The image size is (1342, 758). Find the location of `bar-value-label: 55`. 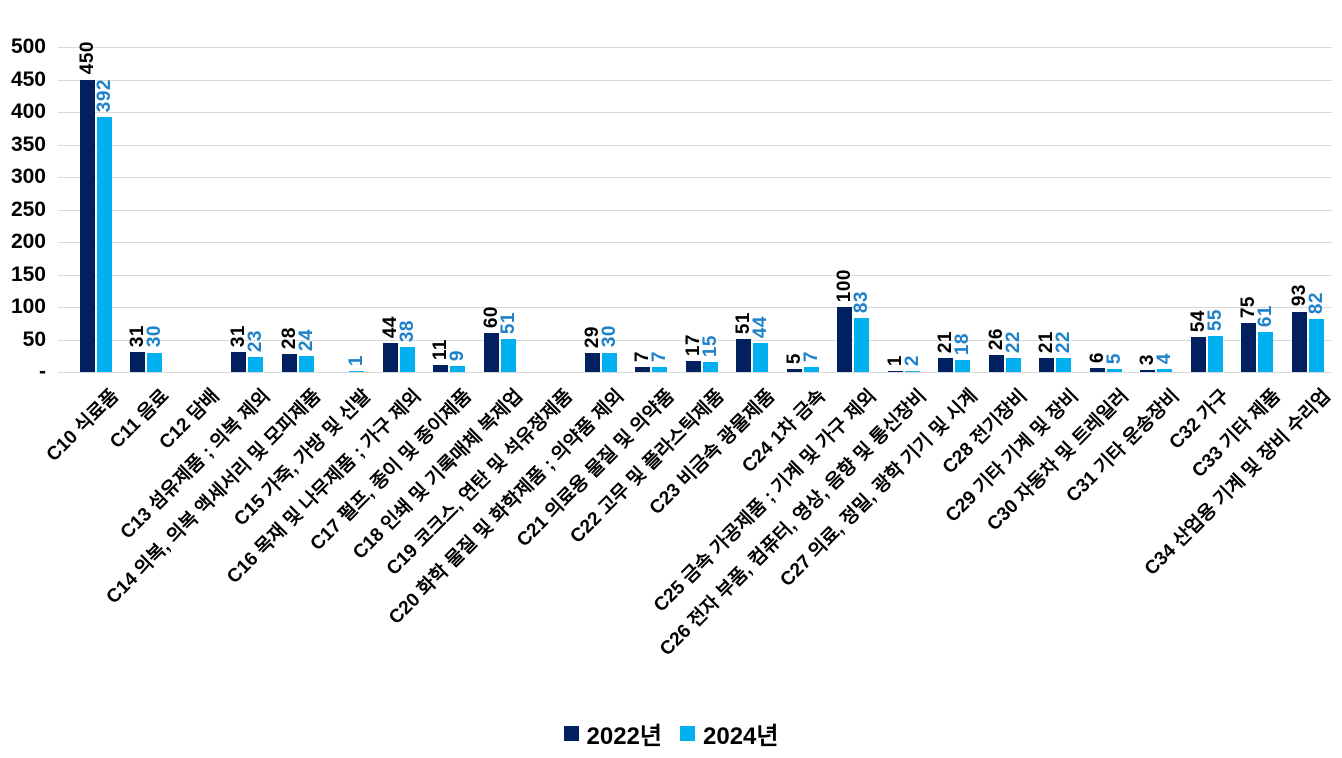

bar-value-label: 55 is located at coordinates (1215, 320).